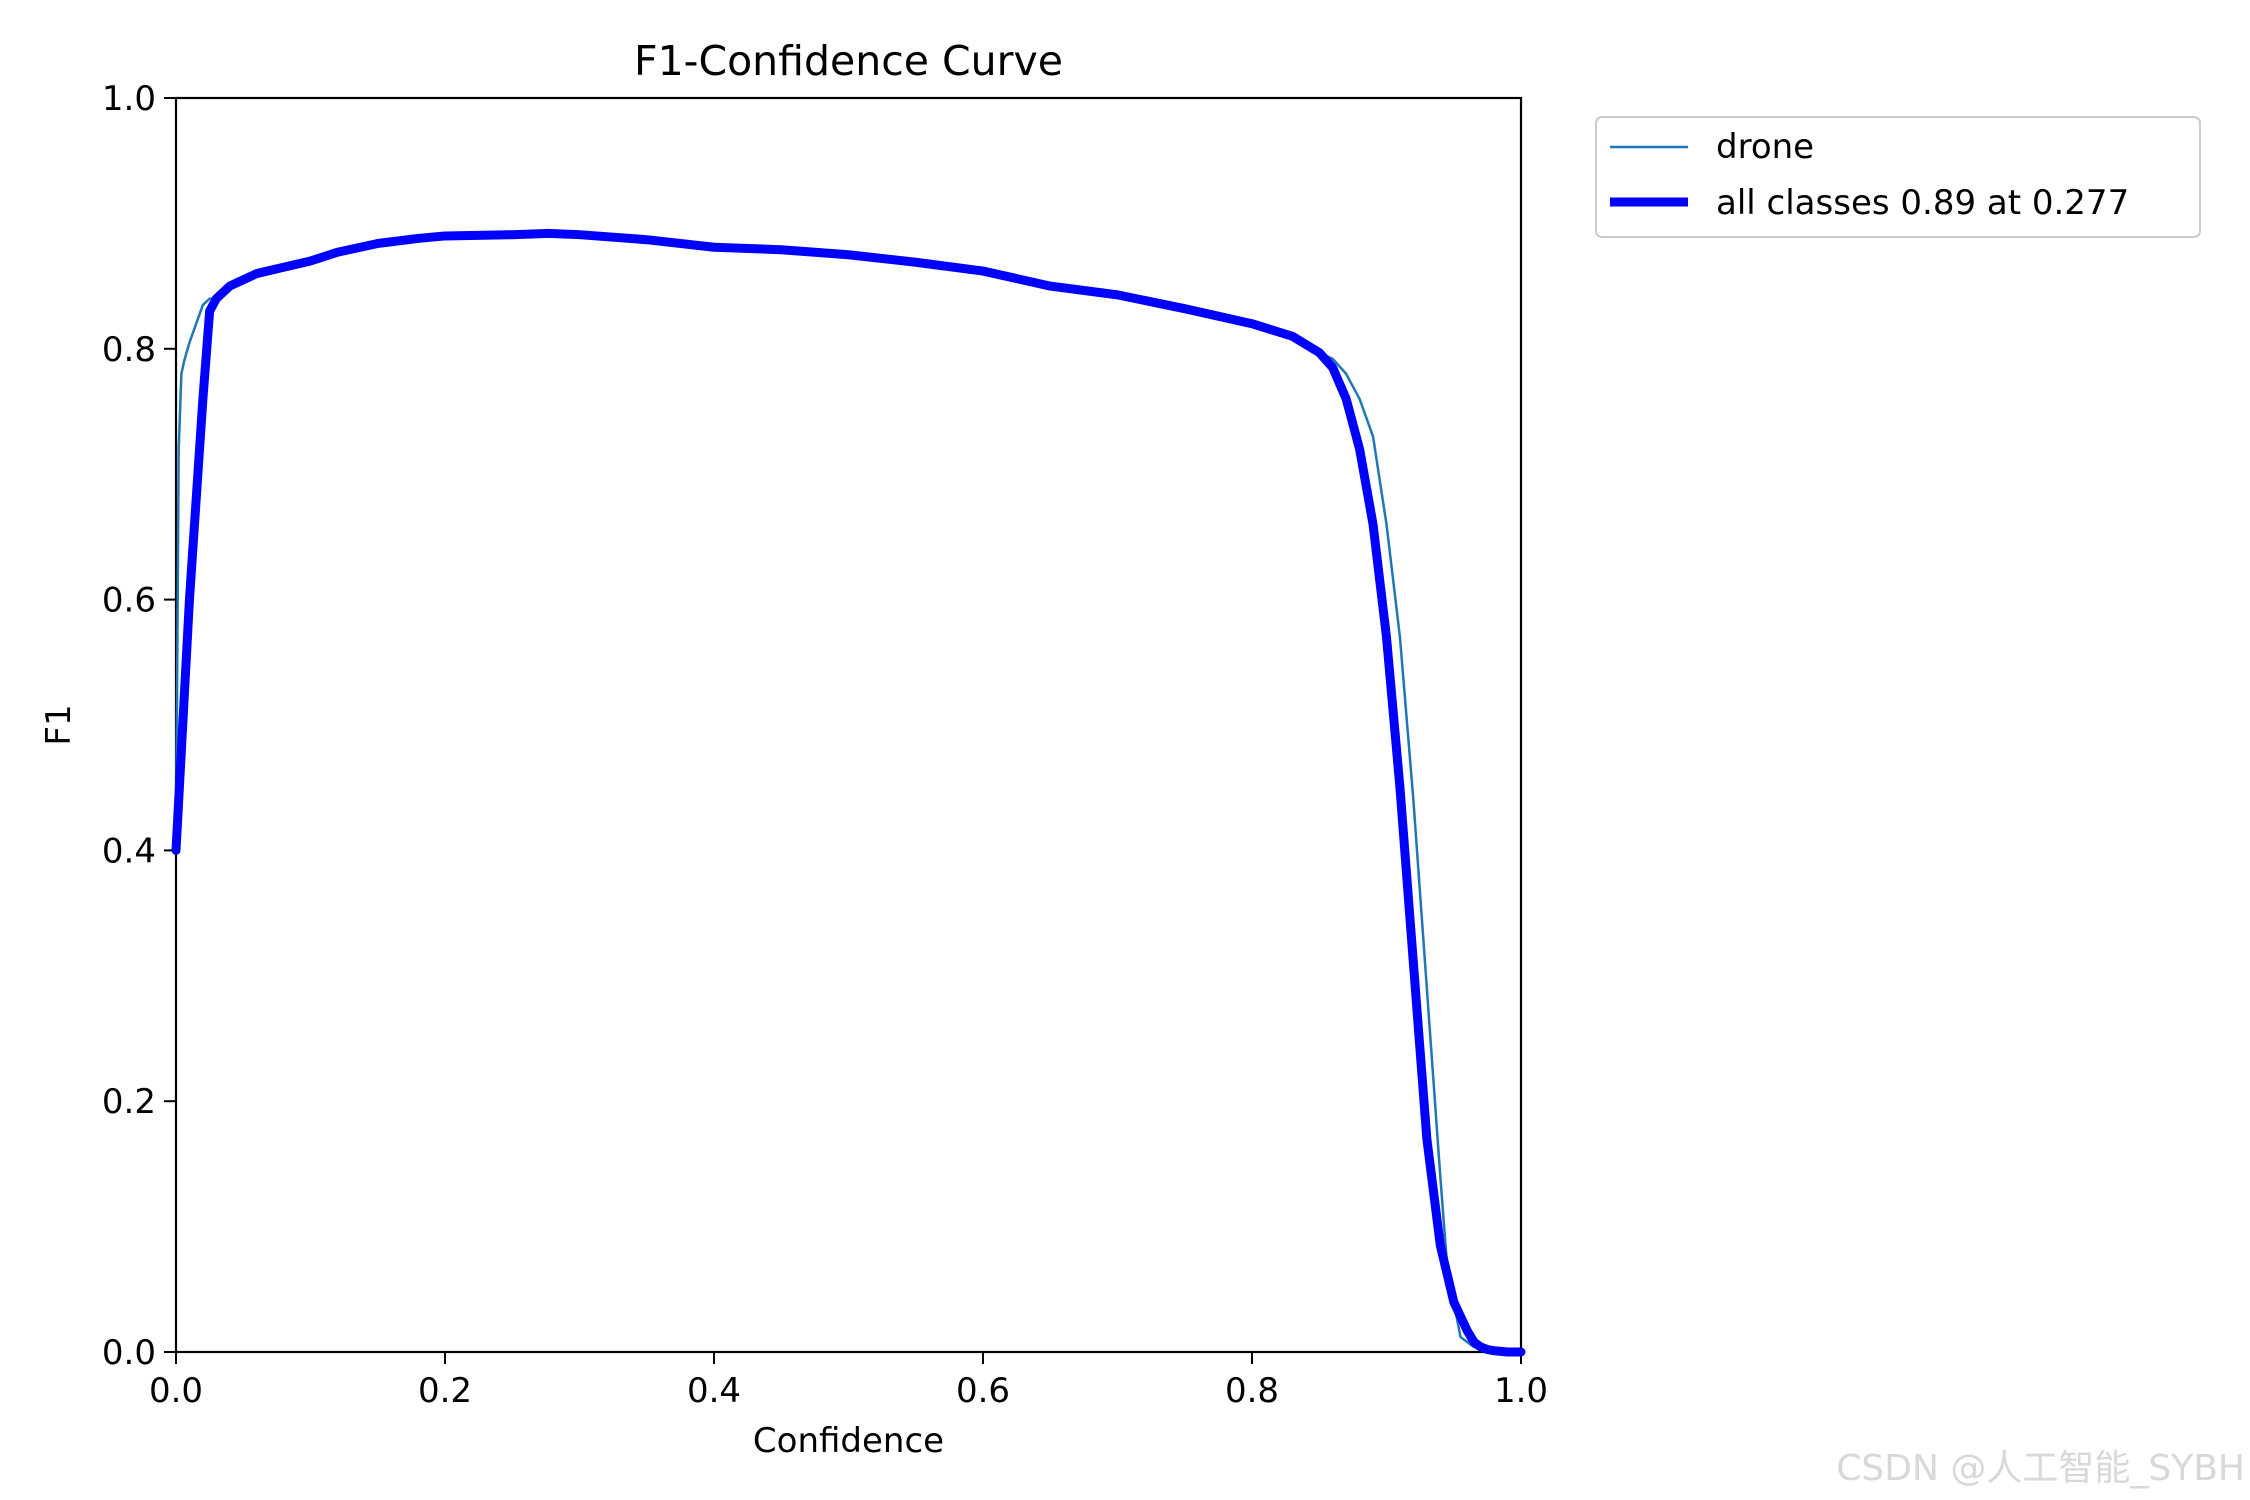  I want to click on x-tick-label: 0.2, so click(445, 1391).